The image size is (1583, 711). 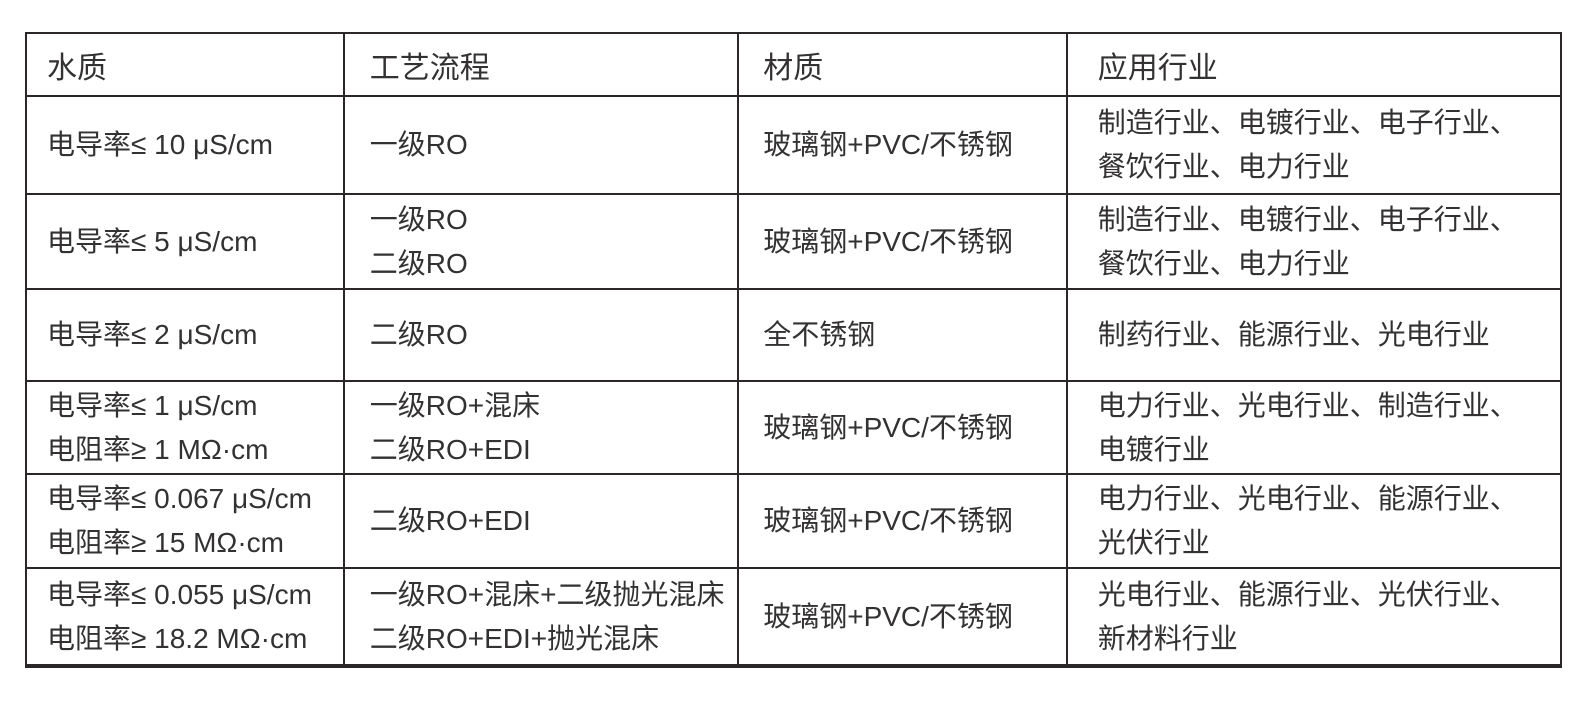 What do you see at coordinates (1293, 334) in the screenshot?
I see `cell-line: 制药行业、能源行业、光电行业` at bounding box center [1293, 334].